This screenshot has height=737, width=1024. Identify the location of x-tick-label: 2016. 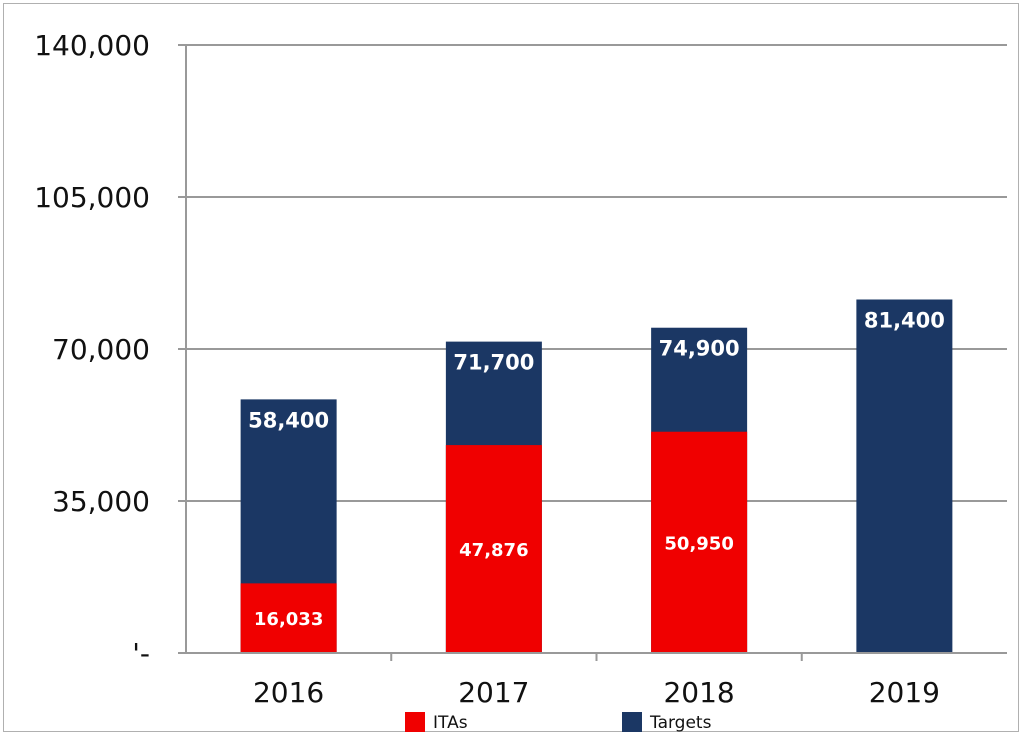
(288, 692).